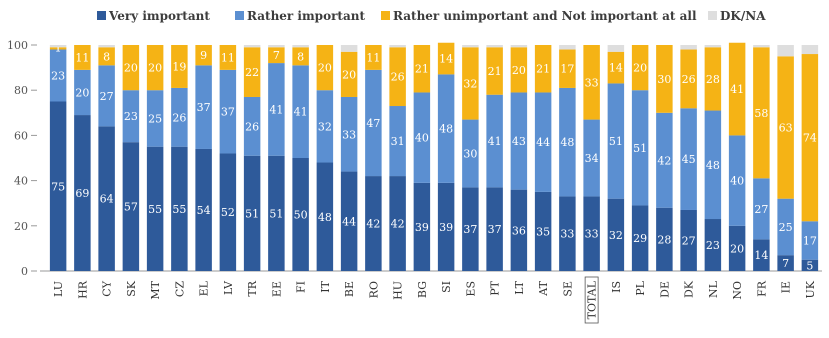 This screenshot has width=829, height=338. I want to click on data-label-IE-series-2: 25, so click(786, 227).